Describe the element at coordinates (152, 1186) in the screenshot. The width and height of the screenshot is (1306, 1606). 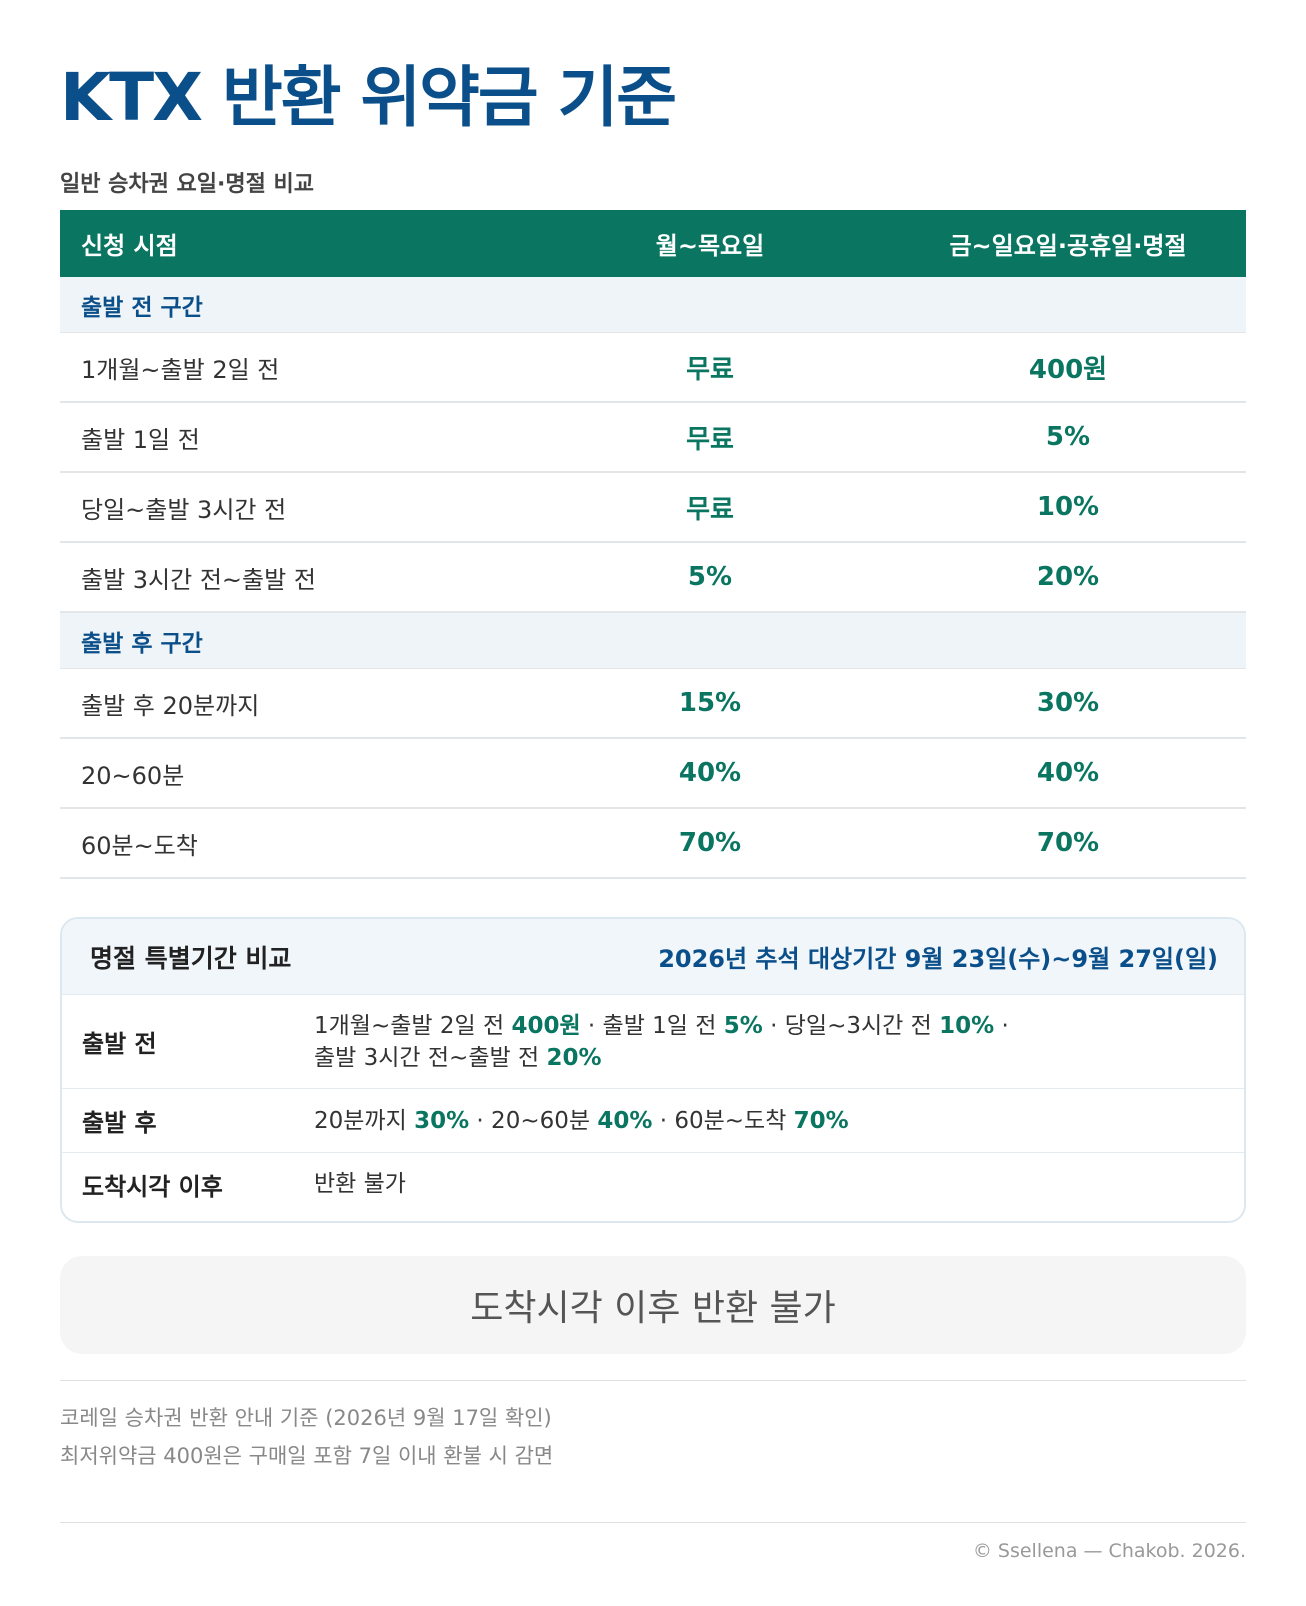
I see `holiday-row-label: 도착시각 이후` at that location.